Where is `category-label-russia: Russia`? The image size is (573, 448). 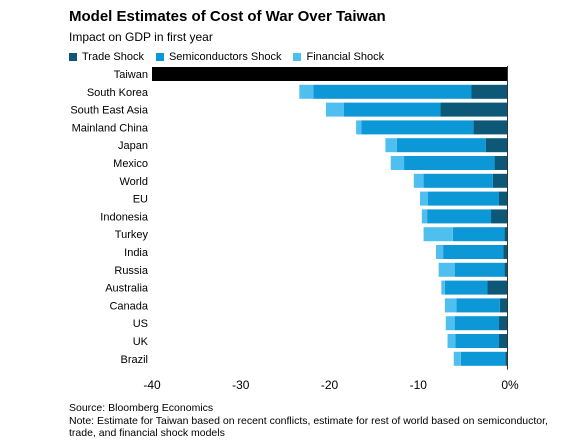
category-label-russia: Russia is located at coordinates (131, 271).